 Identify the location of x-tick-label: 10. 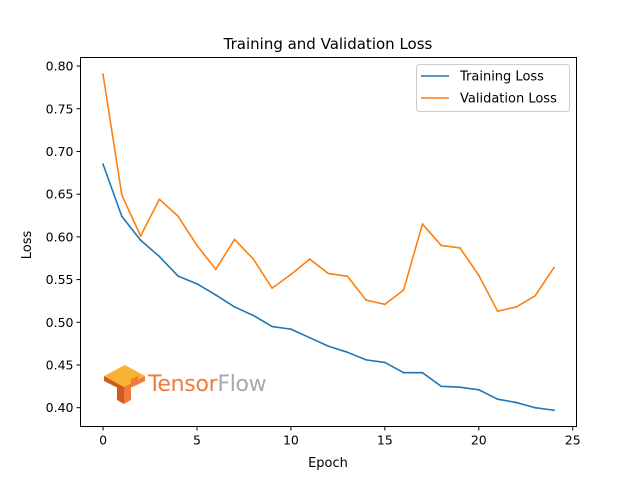
(291, 440).